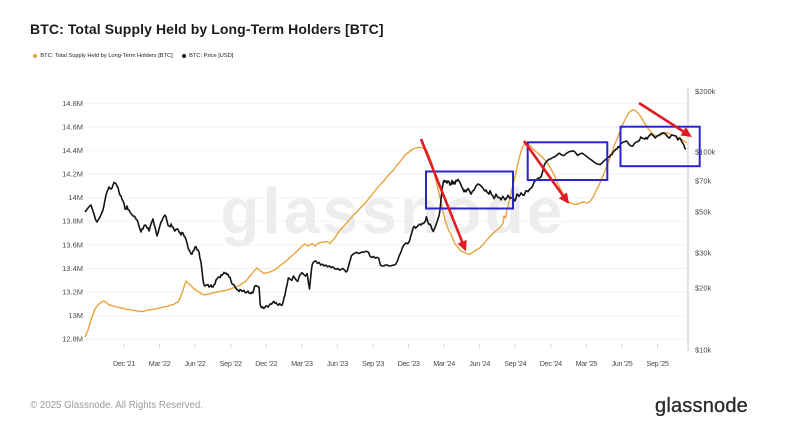 This screenshot has height=440, width=800. What do you see at coordinates (703, 212) in the screenshot?
I see `svg-text: $50k` at bounding box center [703, 212].